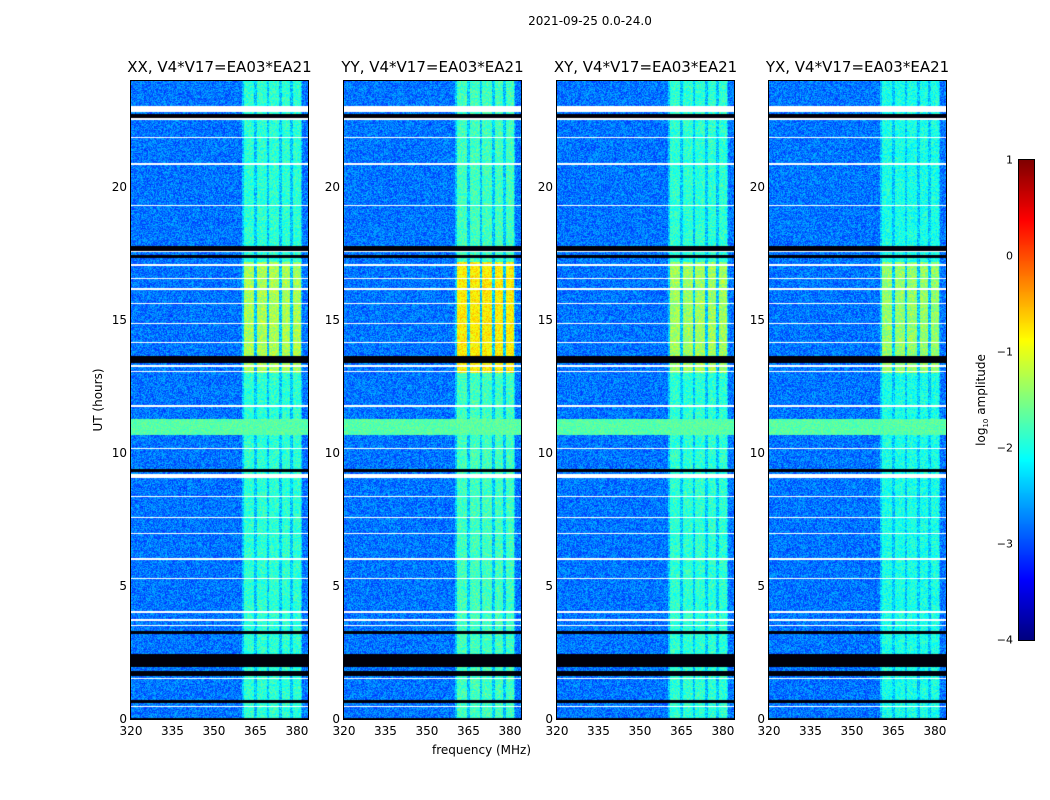  Describe the element at coordinates (1009, 160) in the screenshot. I see `colorbar-tick-label: 1` at that location.